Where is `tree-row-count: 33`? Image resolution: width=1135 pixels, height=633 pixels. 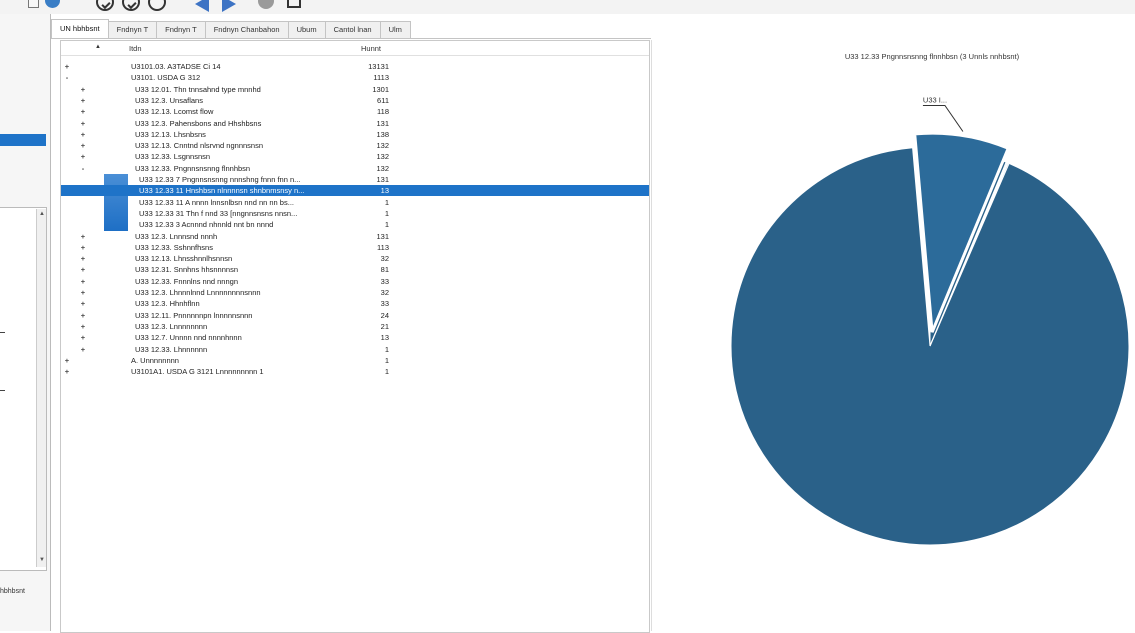
tree-row-count: 33 is located at coordinates (384, 304).